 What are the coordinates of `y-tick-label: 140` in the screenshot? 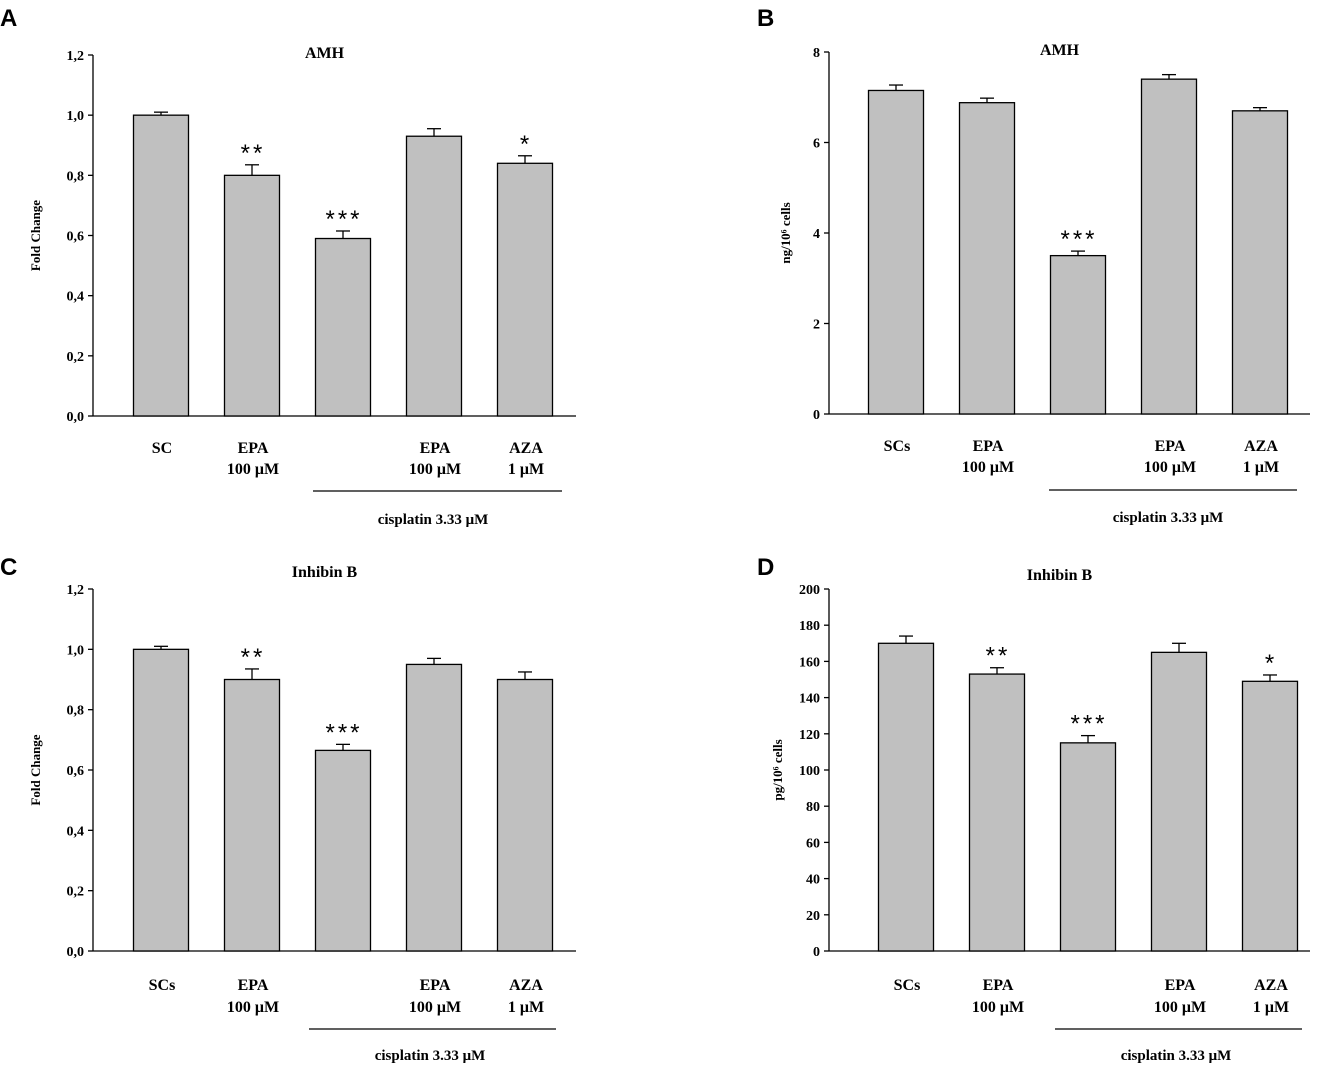 It's located at (809, 699).